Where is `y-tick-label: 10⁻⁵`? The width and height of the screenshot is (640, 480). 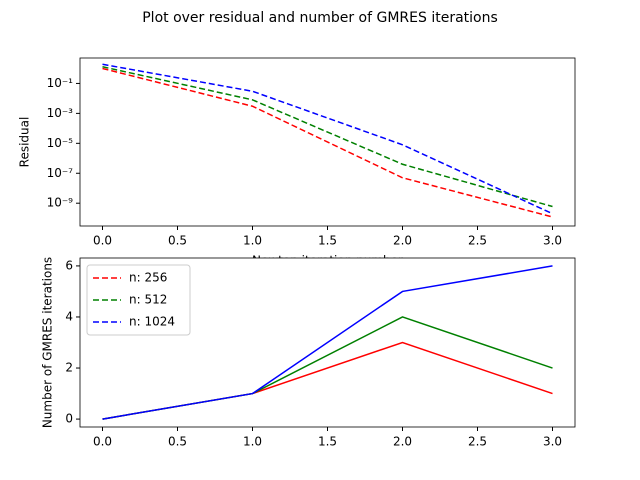
y-tick-label: 10⁻⁵ is located at coordinates (60, 143).